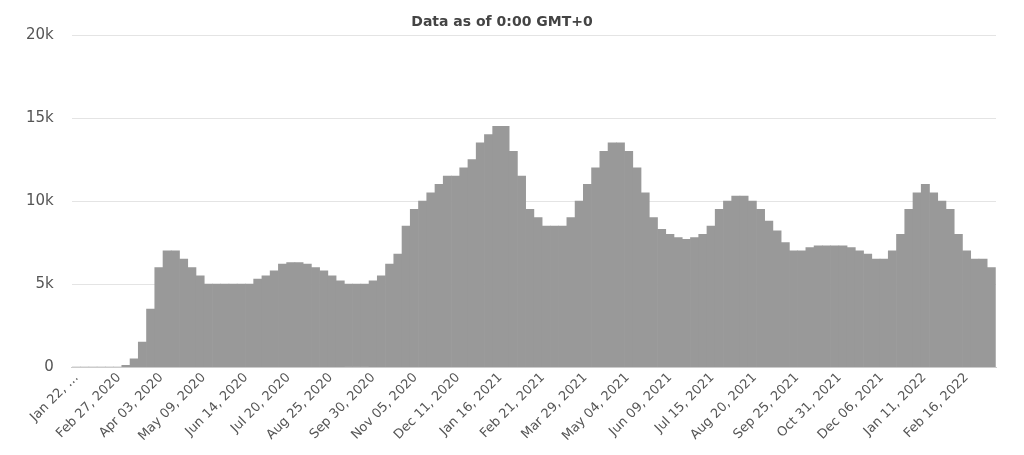 The width and height of the screenshot is (1024, 455). What do you see at coordinates (40, 116) in the screenshot?
I see `y-tick-label: 15k` at bounding box center [40, 116].